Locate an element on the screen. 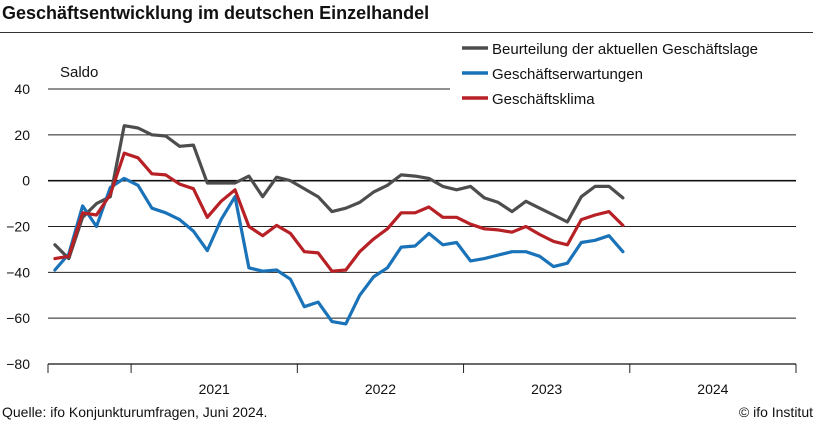 Image resolution: width=819 pixels, height=426 pixels. x-tick-label: 2021 is located at coordinates (214, 389).